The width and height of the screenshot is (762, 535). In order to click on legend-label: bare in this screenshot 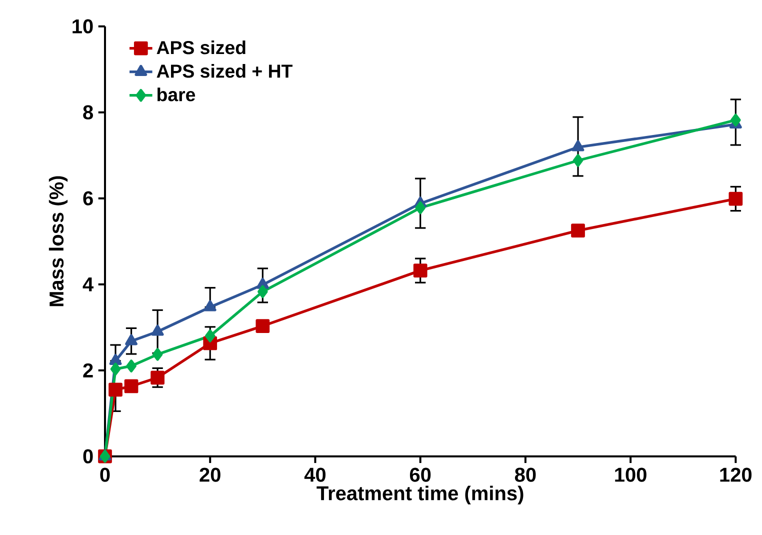, I will do `click(177, 95)`.